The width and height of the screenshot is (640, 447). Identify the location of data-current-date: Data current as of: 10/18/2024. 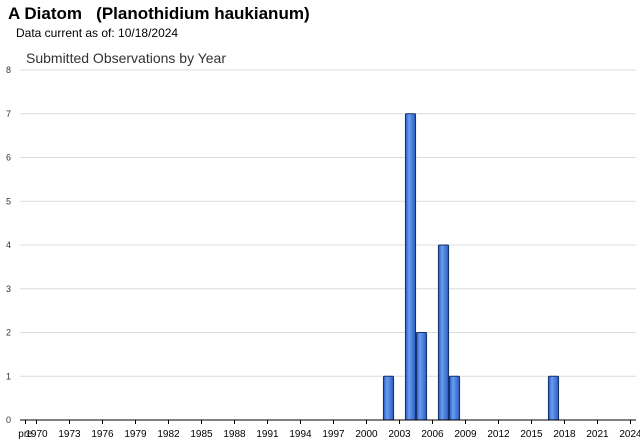
(97, 33).